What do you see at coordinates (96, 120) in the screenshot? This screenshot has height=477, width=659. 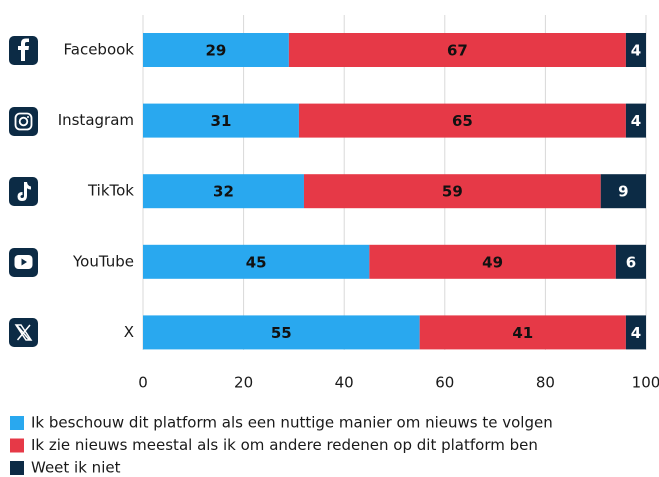 I see `category-label: Instagram` at bounding box center [96, 120].